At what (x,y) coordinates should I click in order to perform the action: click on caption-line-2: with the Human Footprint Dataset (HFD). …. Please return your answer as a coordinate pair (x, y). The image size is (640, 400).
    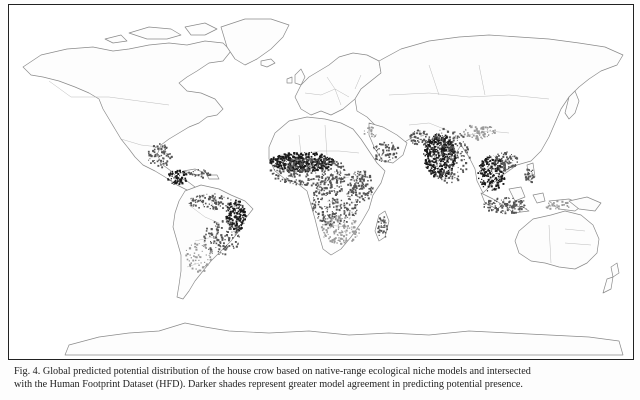
    Looking at the image, I should click on (268, 384).